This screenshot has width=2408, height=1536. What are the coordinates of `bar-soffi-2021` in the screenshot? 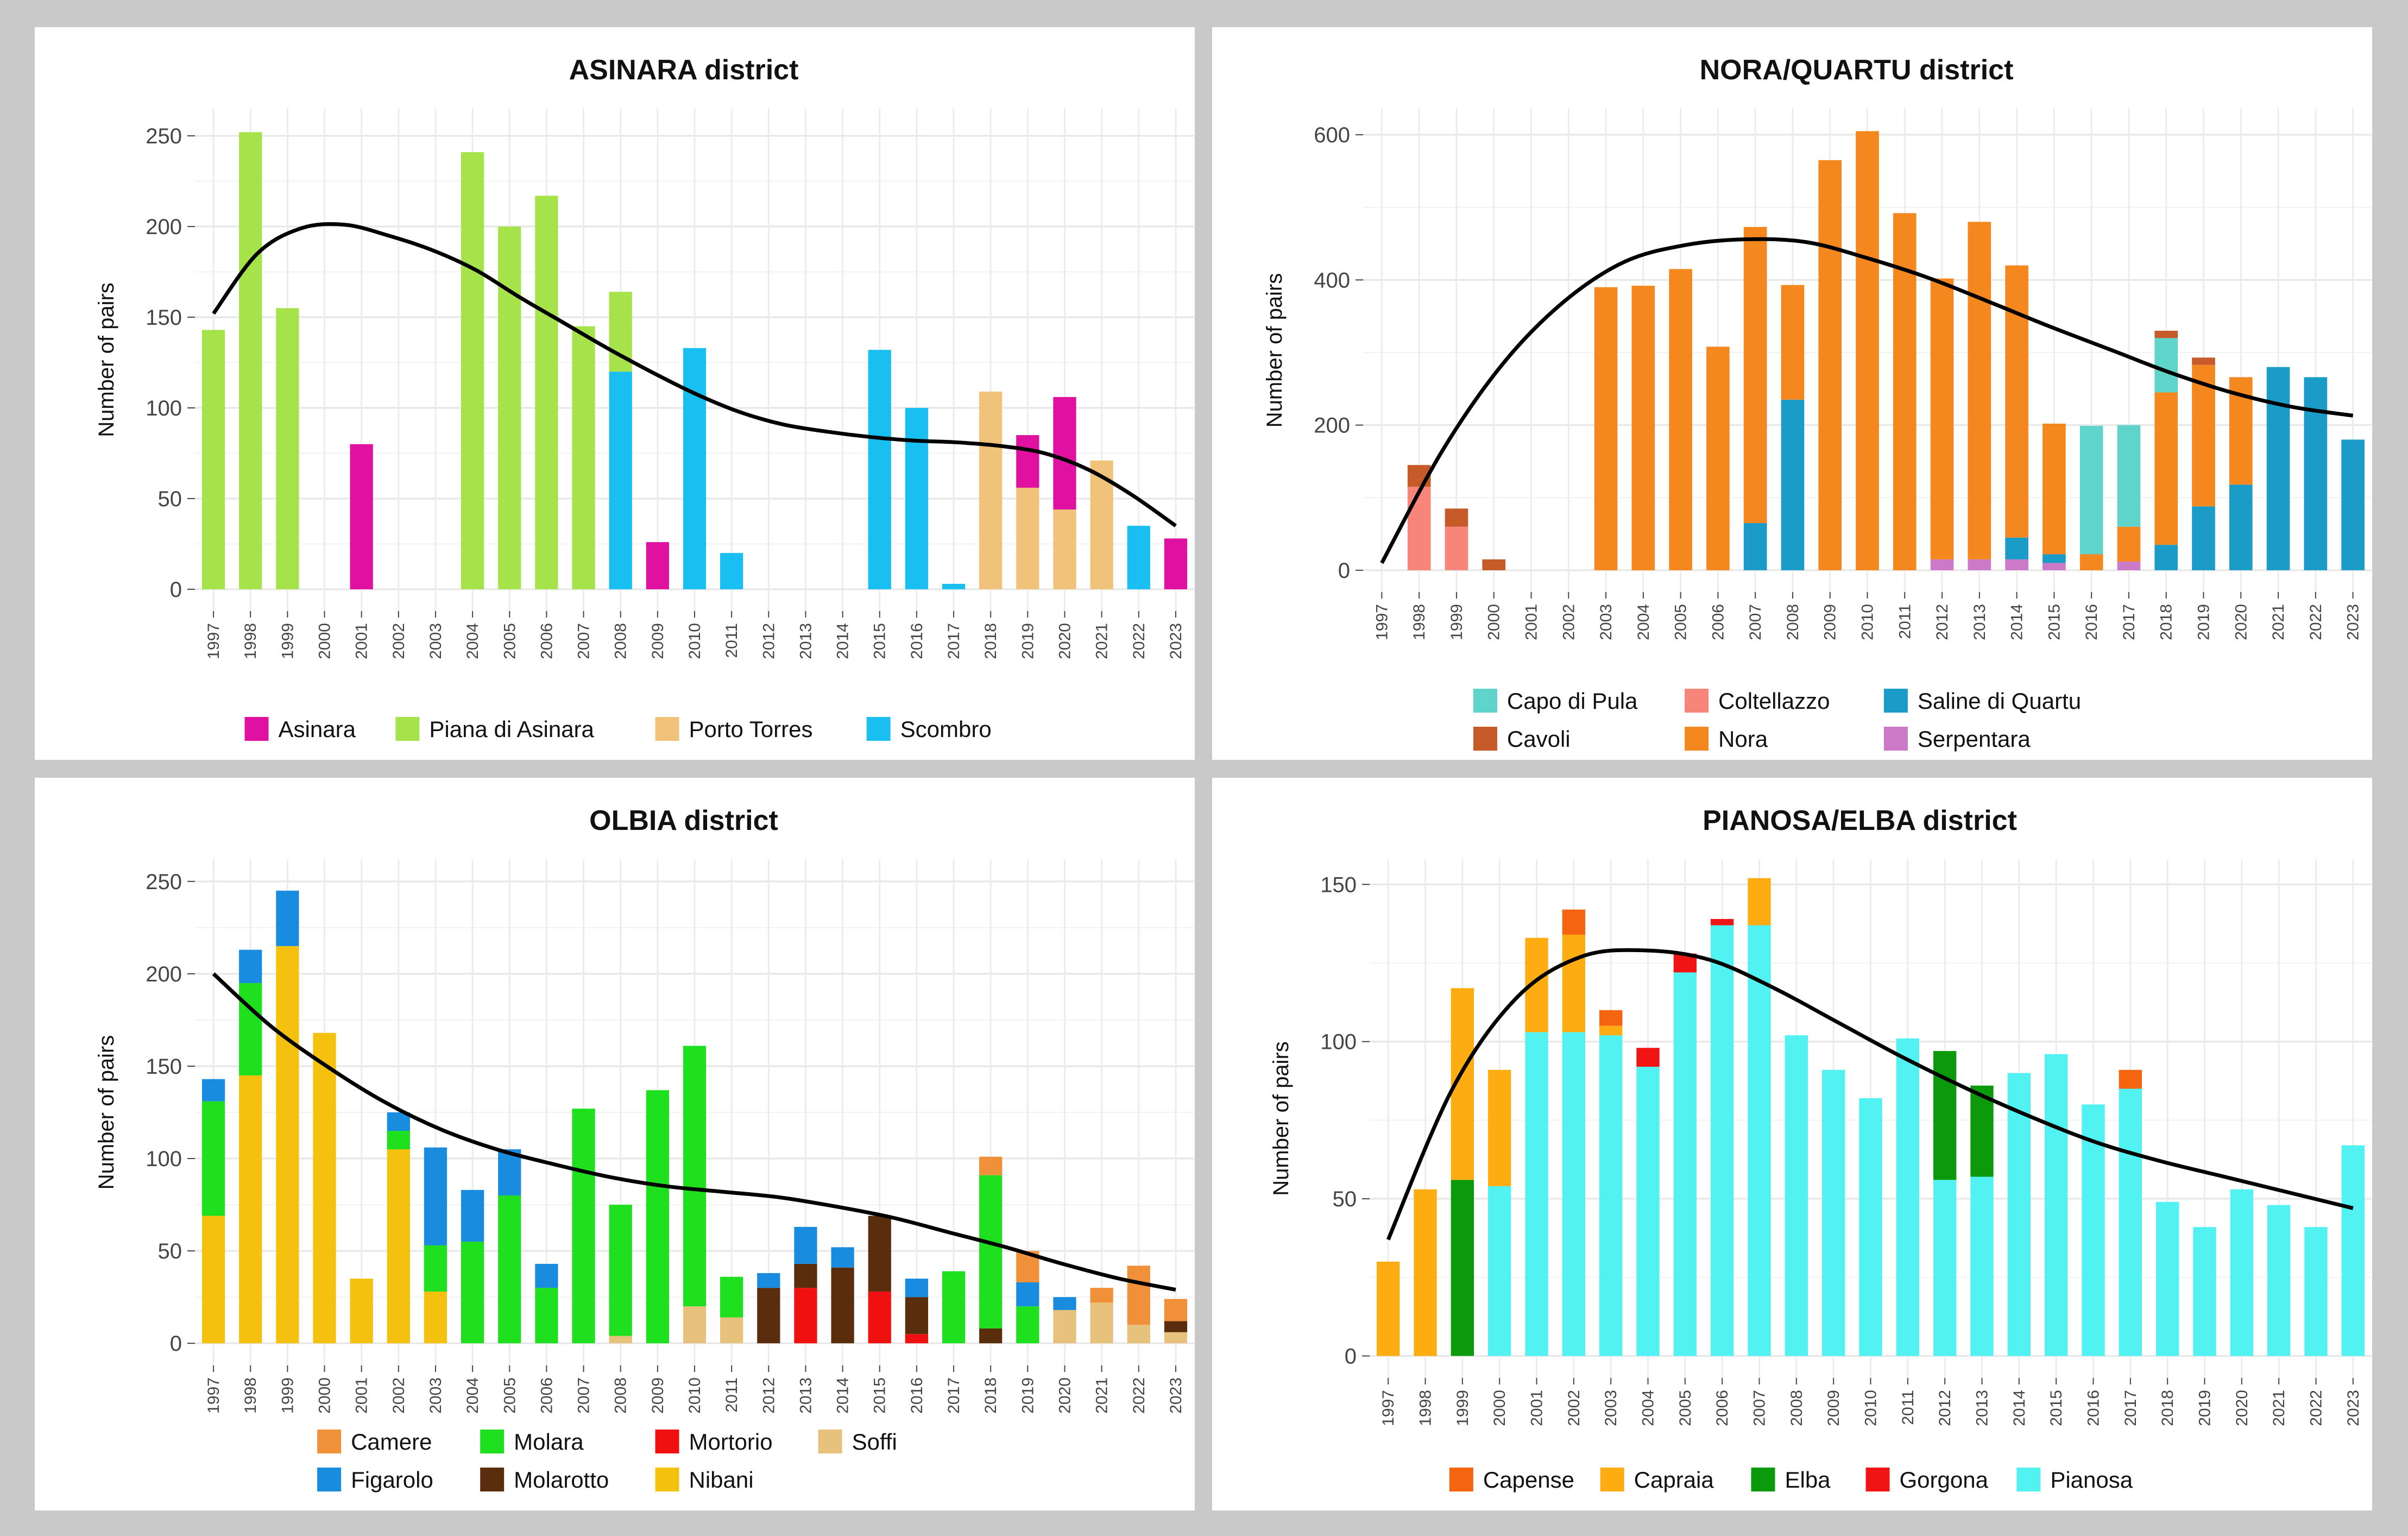 It's located at (1101, 1323).